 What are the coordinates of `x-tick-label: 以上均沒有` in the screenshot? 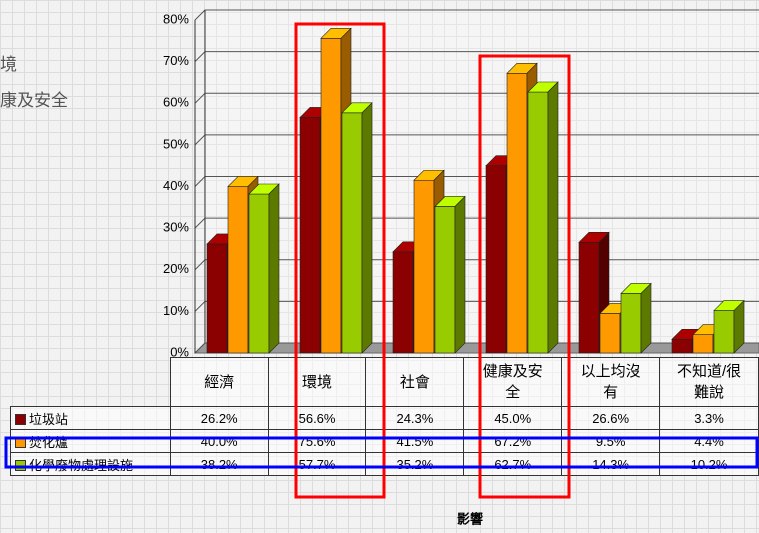 It's located at (611, 382).